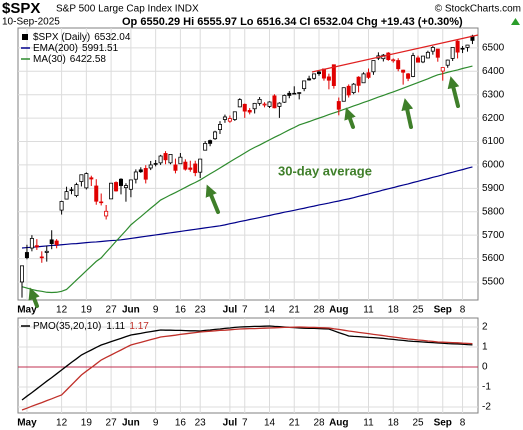  What do you see at coordinates (112, 37) in the screenshot?
I see `legend-value: 6532.04` at bounding box center [112, 37].